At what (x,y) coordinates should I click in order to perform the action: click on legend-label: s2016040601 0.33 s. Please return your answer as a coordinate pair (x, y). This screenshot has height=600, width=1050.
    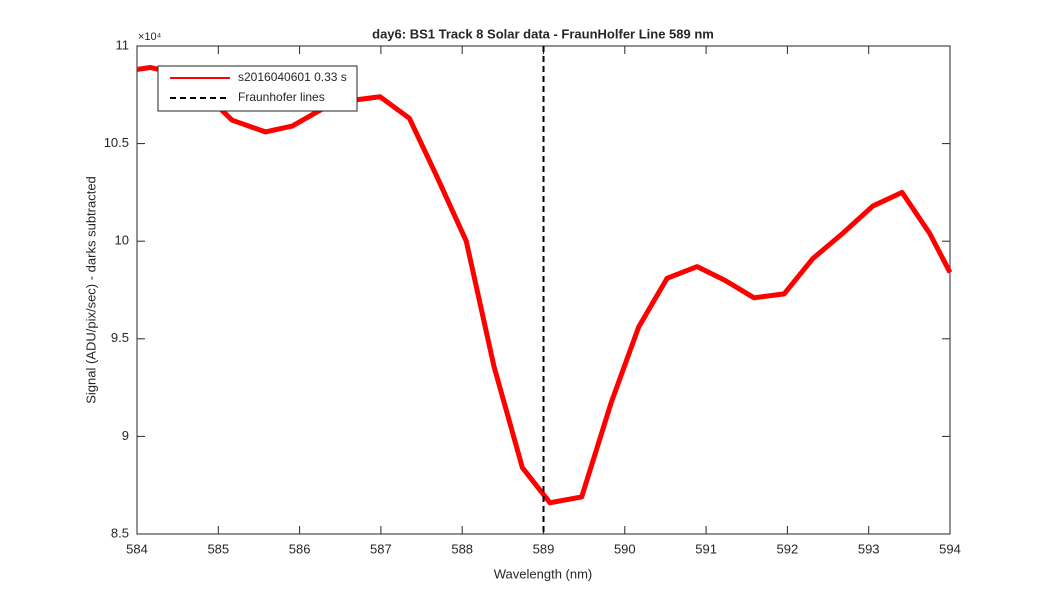
    Looking at the image, I should click on (292, 77).